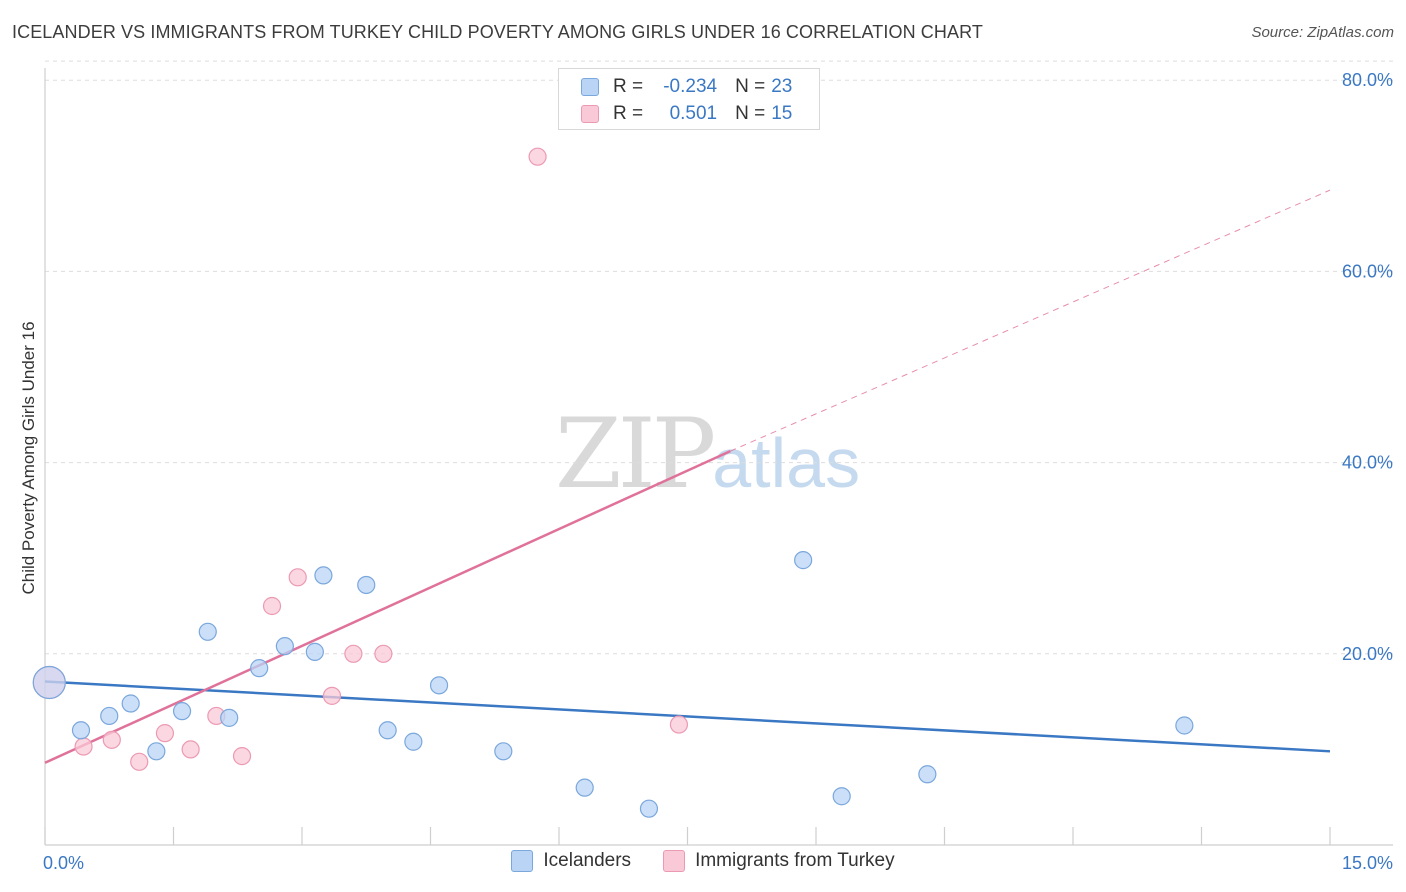  I want to click on series-legend: Icelanders Immigrants from Turkey, so click(703, 861).